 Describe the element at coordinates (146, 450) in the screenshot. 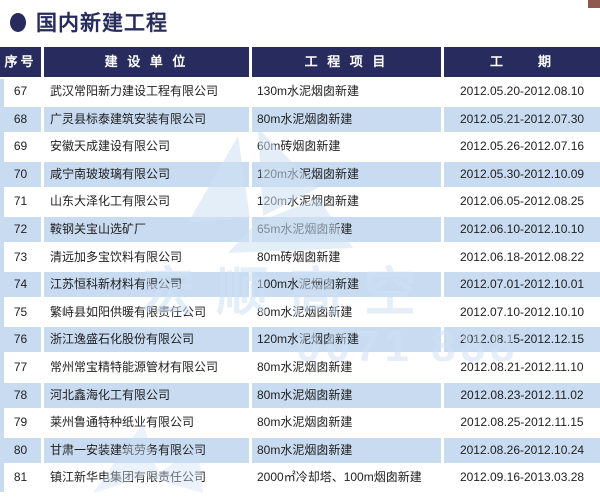

I see `company-cell: 甘肃一安装建筑劳务有限公司` at that location.